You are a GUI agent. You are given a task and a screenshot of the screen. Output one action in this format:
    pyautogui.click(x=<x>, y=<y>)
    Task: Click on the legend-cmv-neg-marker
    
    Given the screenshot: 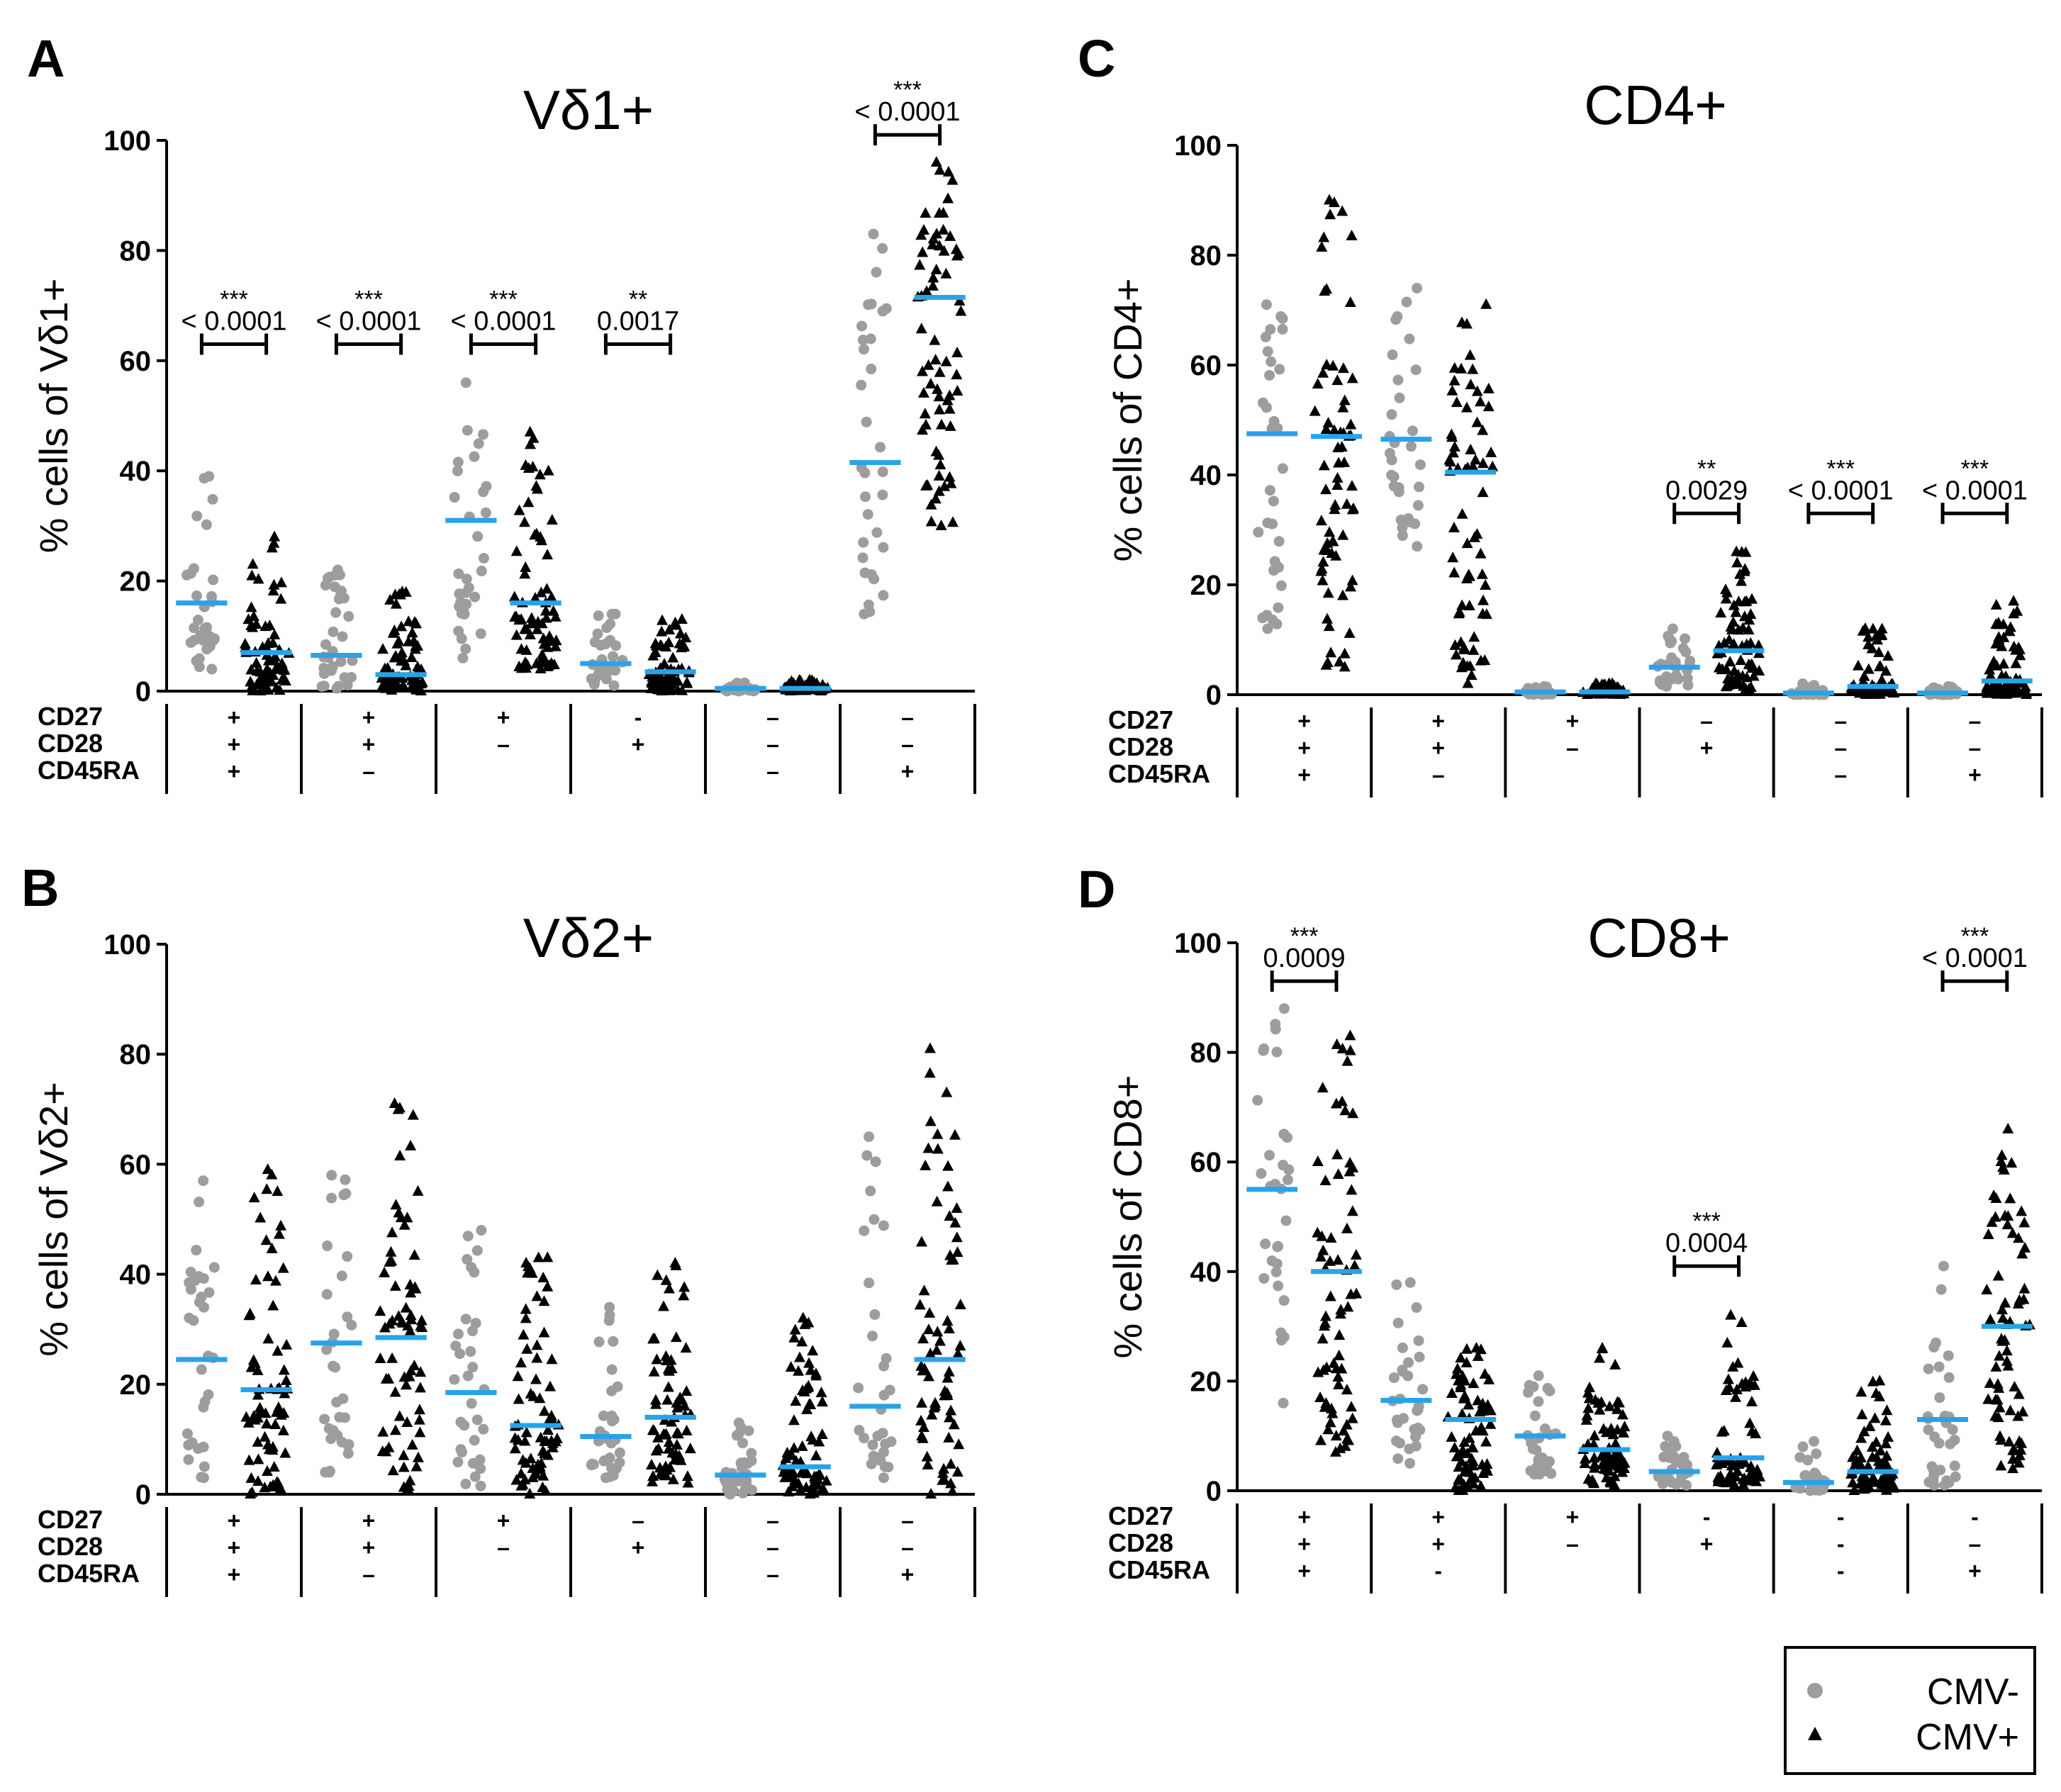 What is the action you would take?
    pyautogui.click(x=1815, y=1690)
    